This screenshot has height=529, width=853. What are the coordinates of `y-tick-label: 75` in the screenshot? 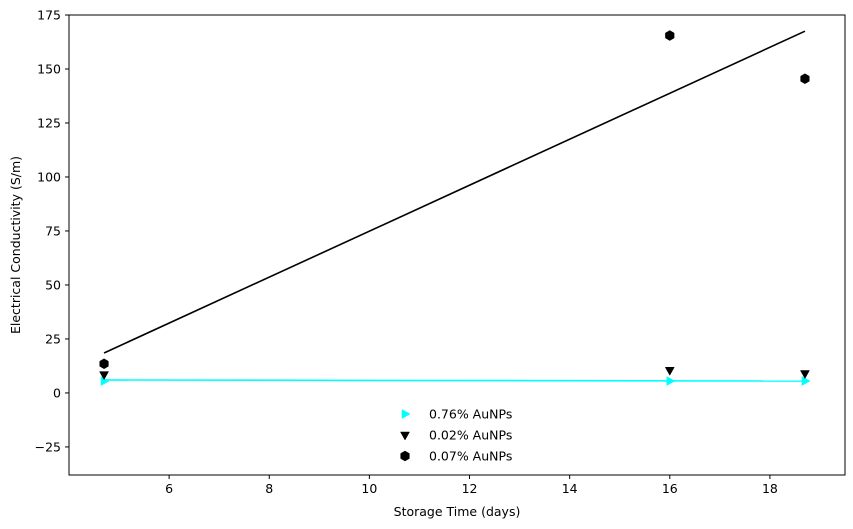 It's located at (53, 230).